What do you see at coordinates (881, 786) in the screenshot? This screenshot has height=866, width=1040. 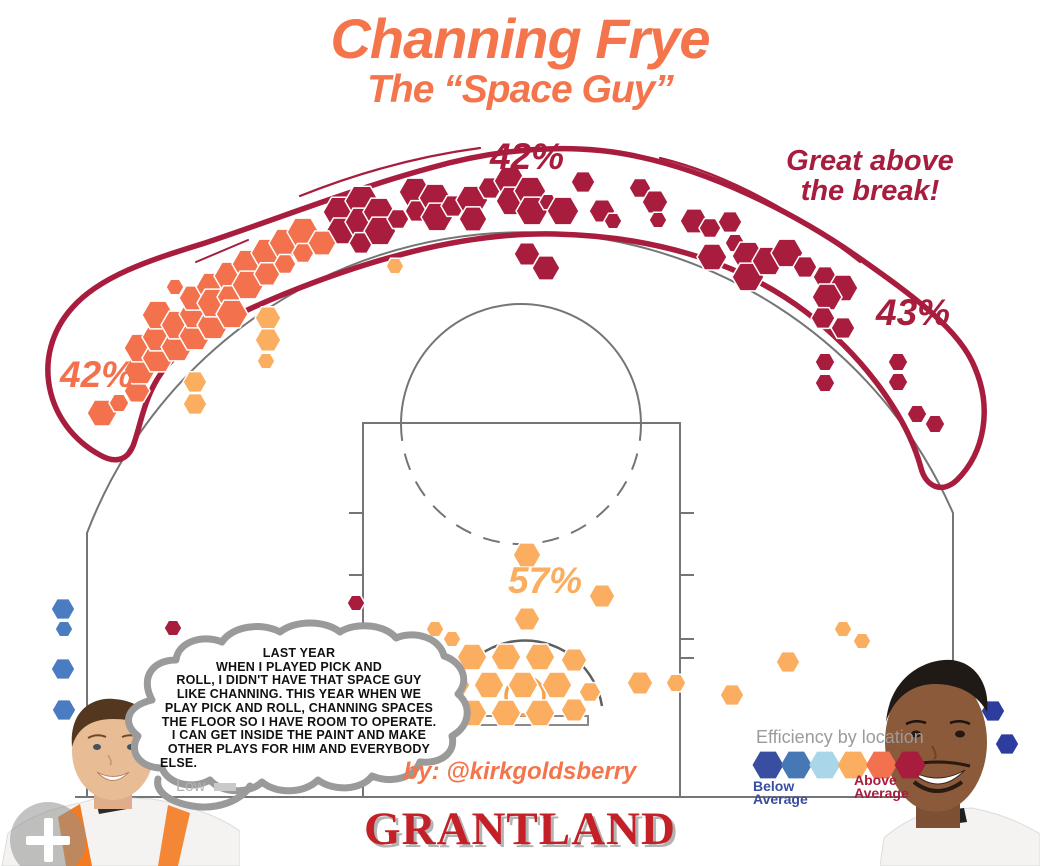 I see `legend-above-average-label: Above Average` at bounding box center [881, 786].